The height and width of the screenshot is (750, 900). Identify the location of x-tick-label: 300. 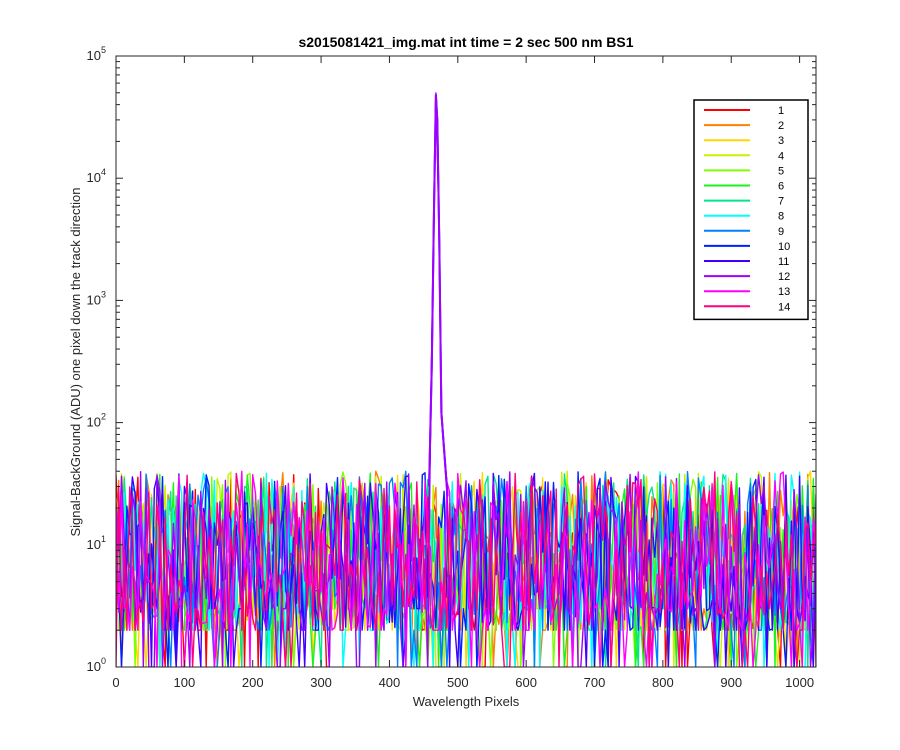
(321, 682).